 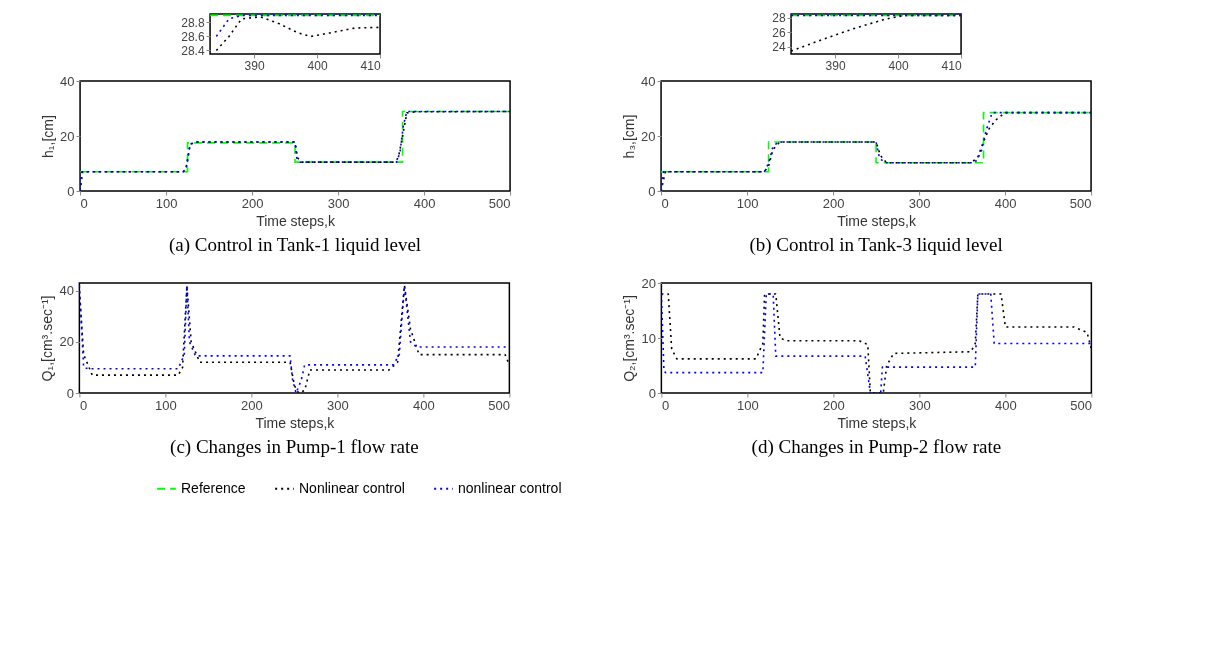 What do you see at coordinates (629, 136) in the screenshot?
I see `y-axis-title: h₃,[cm]` at bounding box center [629, 136].